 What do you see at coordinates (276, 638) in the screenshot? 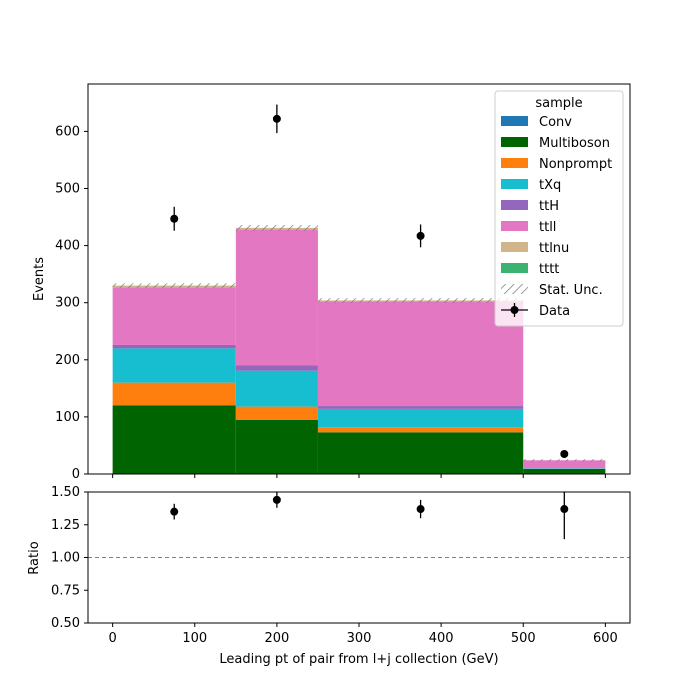
I see `x-tick-label: 200` at bounding box center [276, 638].